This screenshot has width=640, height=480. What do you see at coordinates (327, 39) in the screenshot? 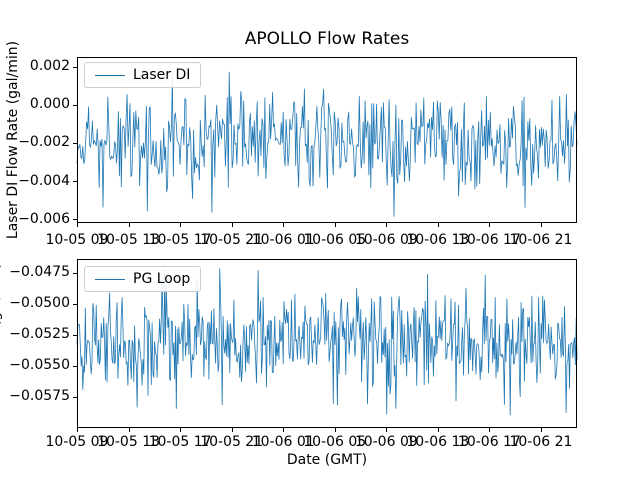
I see `chart-title: APOLLO Flow Rates` at bounding box center [327, 39].